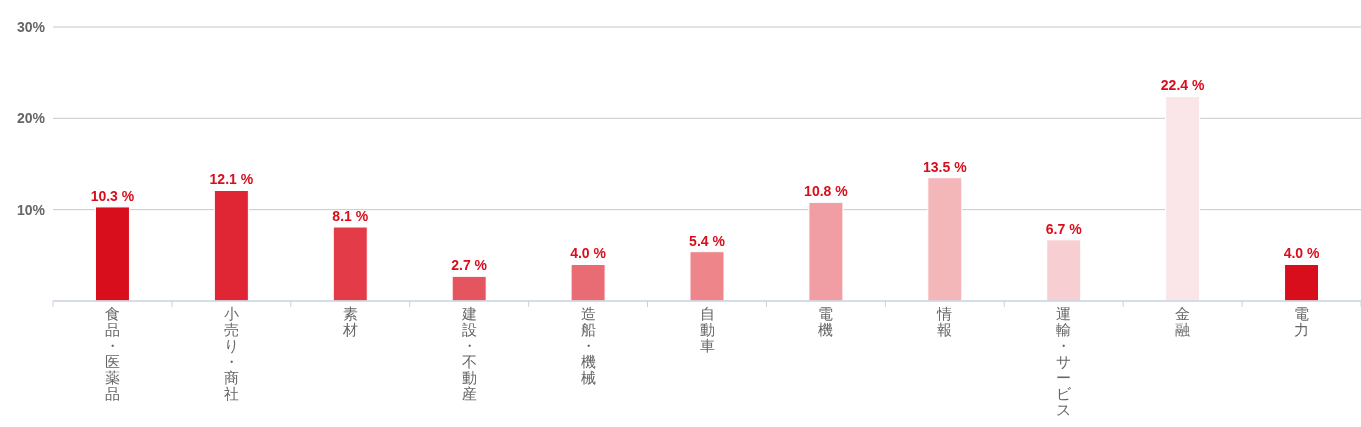 The width and height of the screenshot is (1361, 427). What do you see at coordinates (468, 353) in the screenshot?
I see `x-tick-label: 建設・不動産` at bounding box center [468, 353].